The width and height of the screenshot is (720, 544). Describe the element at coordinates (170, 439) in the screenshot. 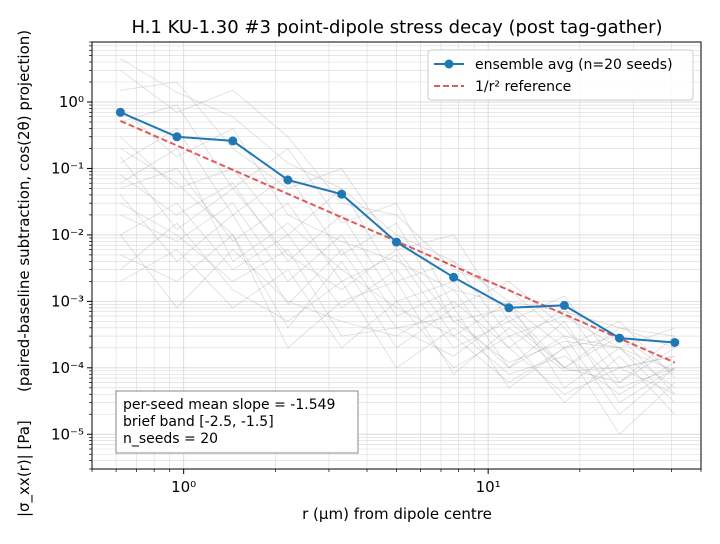

I see `annotation-count: n_seeds = 20` at that location.